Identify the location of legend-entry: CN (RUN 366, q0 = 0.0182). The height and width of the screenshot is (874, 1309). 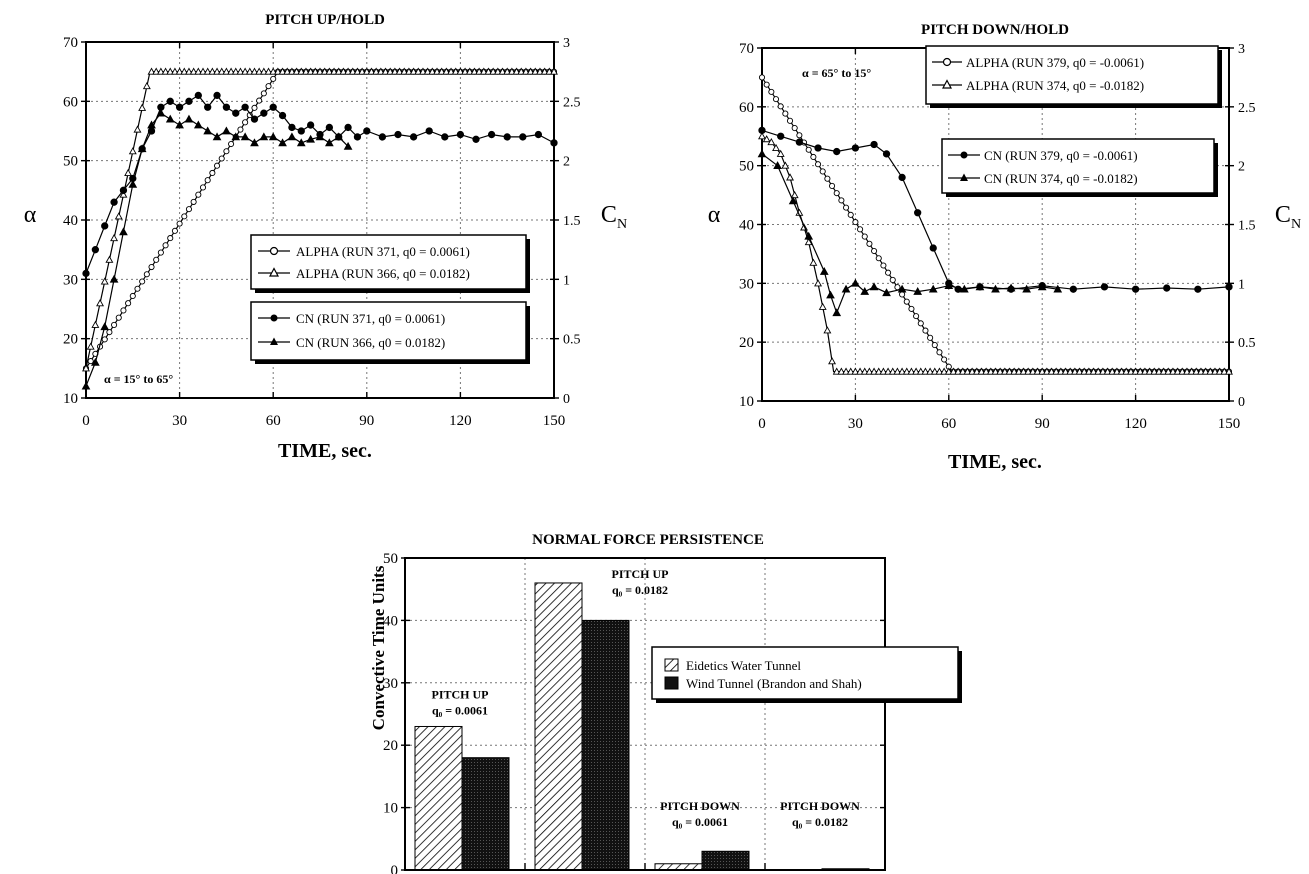
(370, 342).